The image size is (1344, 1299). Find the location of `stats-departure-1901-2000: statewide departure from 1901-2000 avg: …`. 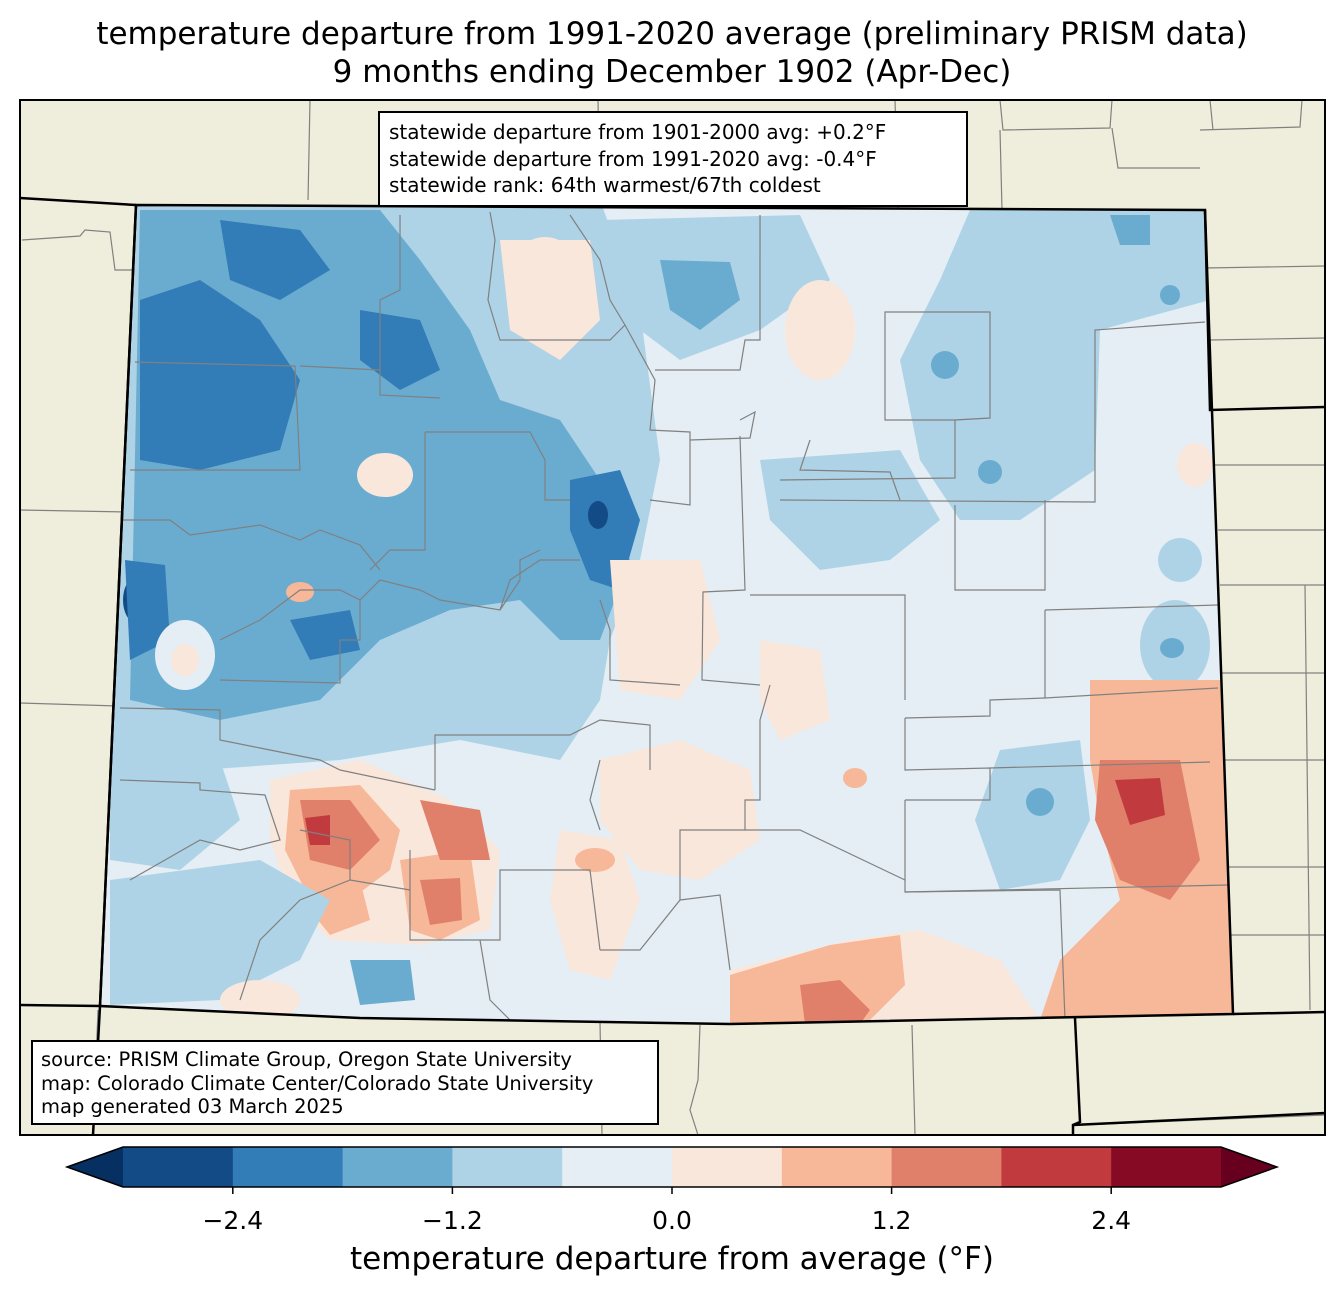

stats-departure-1901-2000: statewide departure from 1901-2000 avg: … is located at coordinates (638, 132).